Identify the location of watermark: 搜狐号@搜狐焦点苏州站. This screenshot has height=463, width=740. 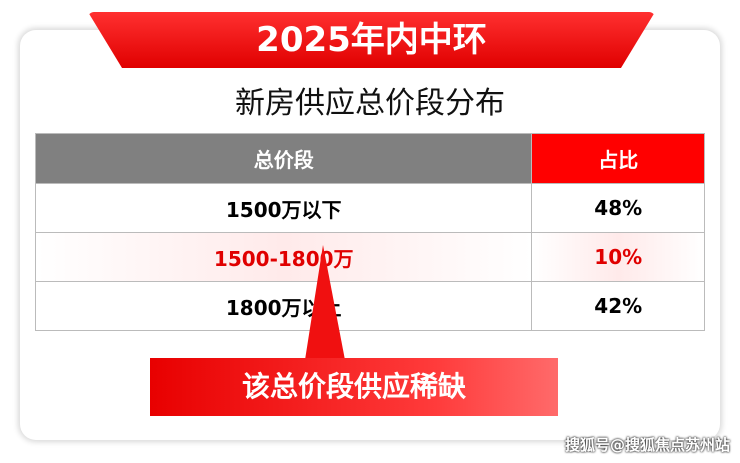
(647, 445).